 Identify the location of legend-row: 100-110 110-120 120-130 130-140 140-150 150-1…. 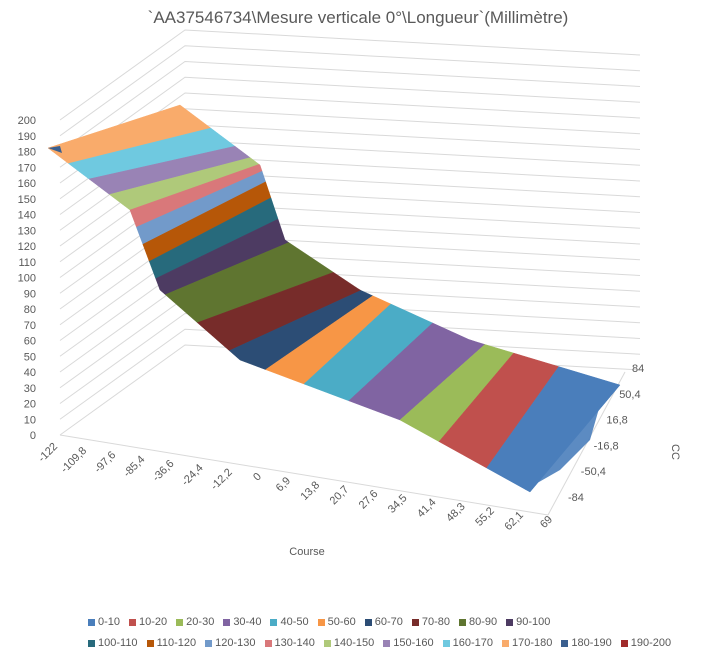
(379, 643).